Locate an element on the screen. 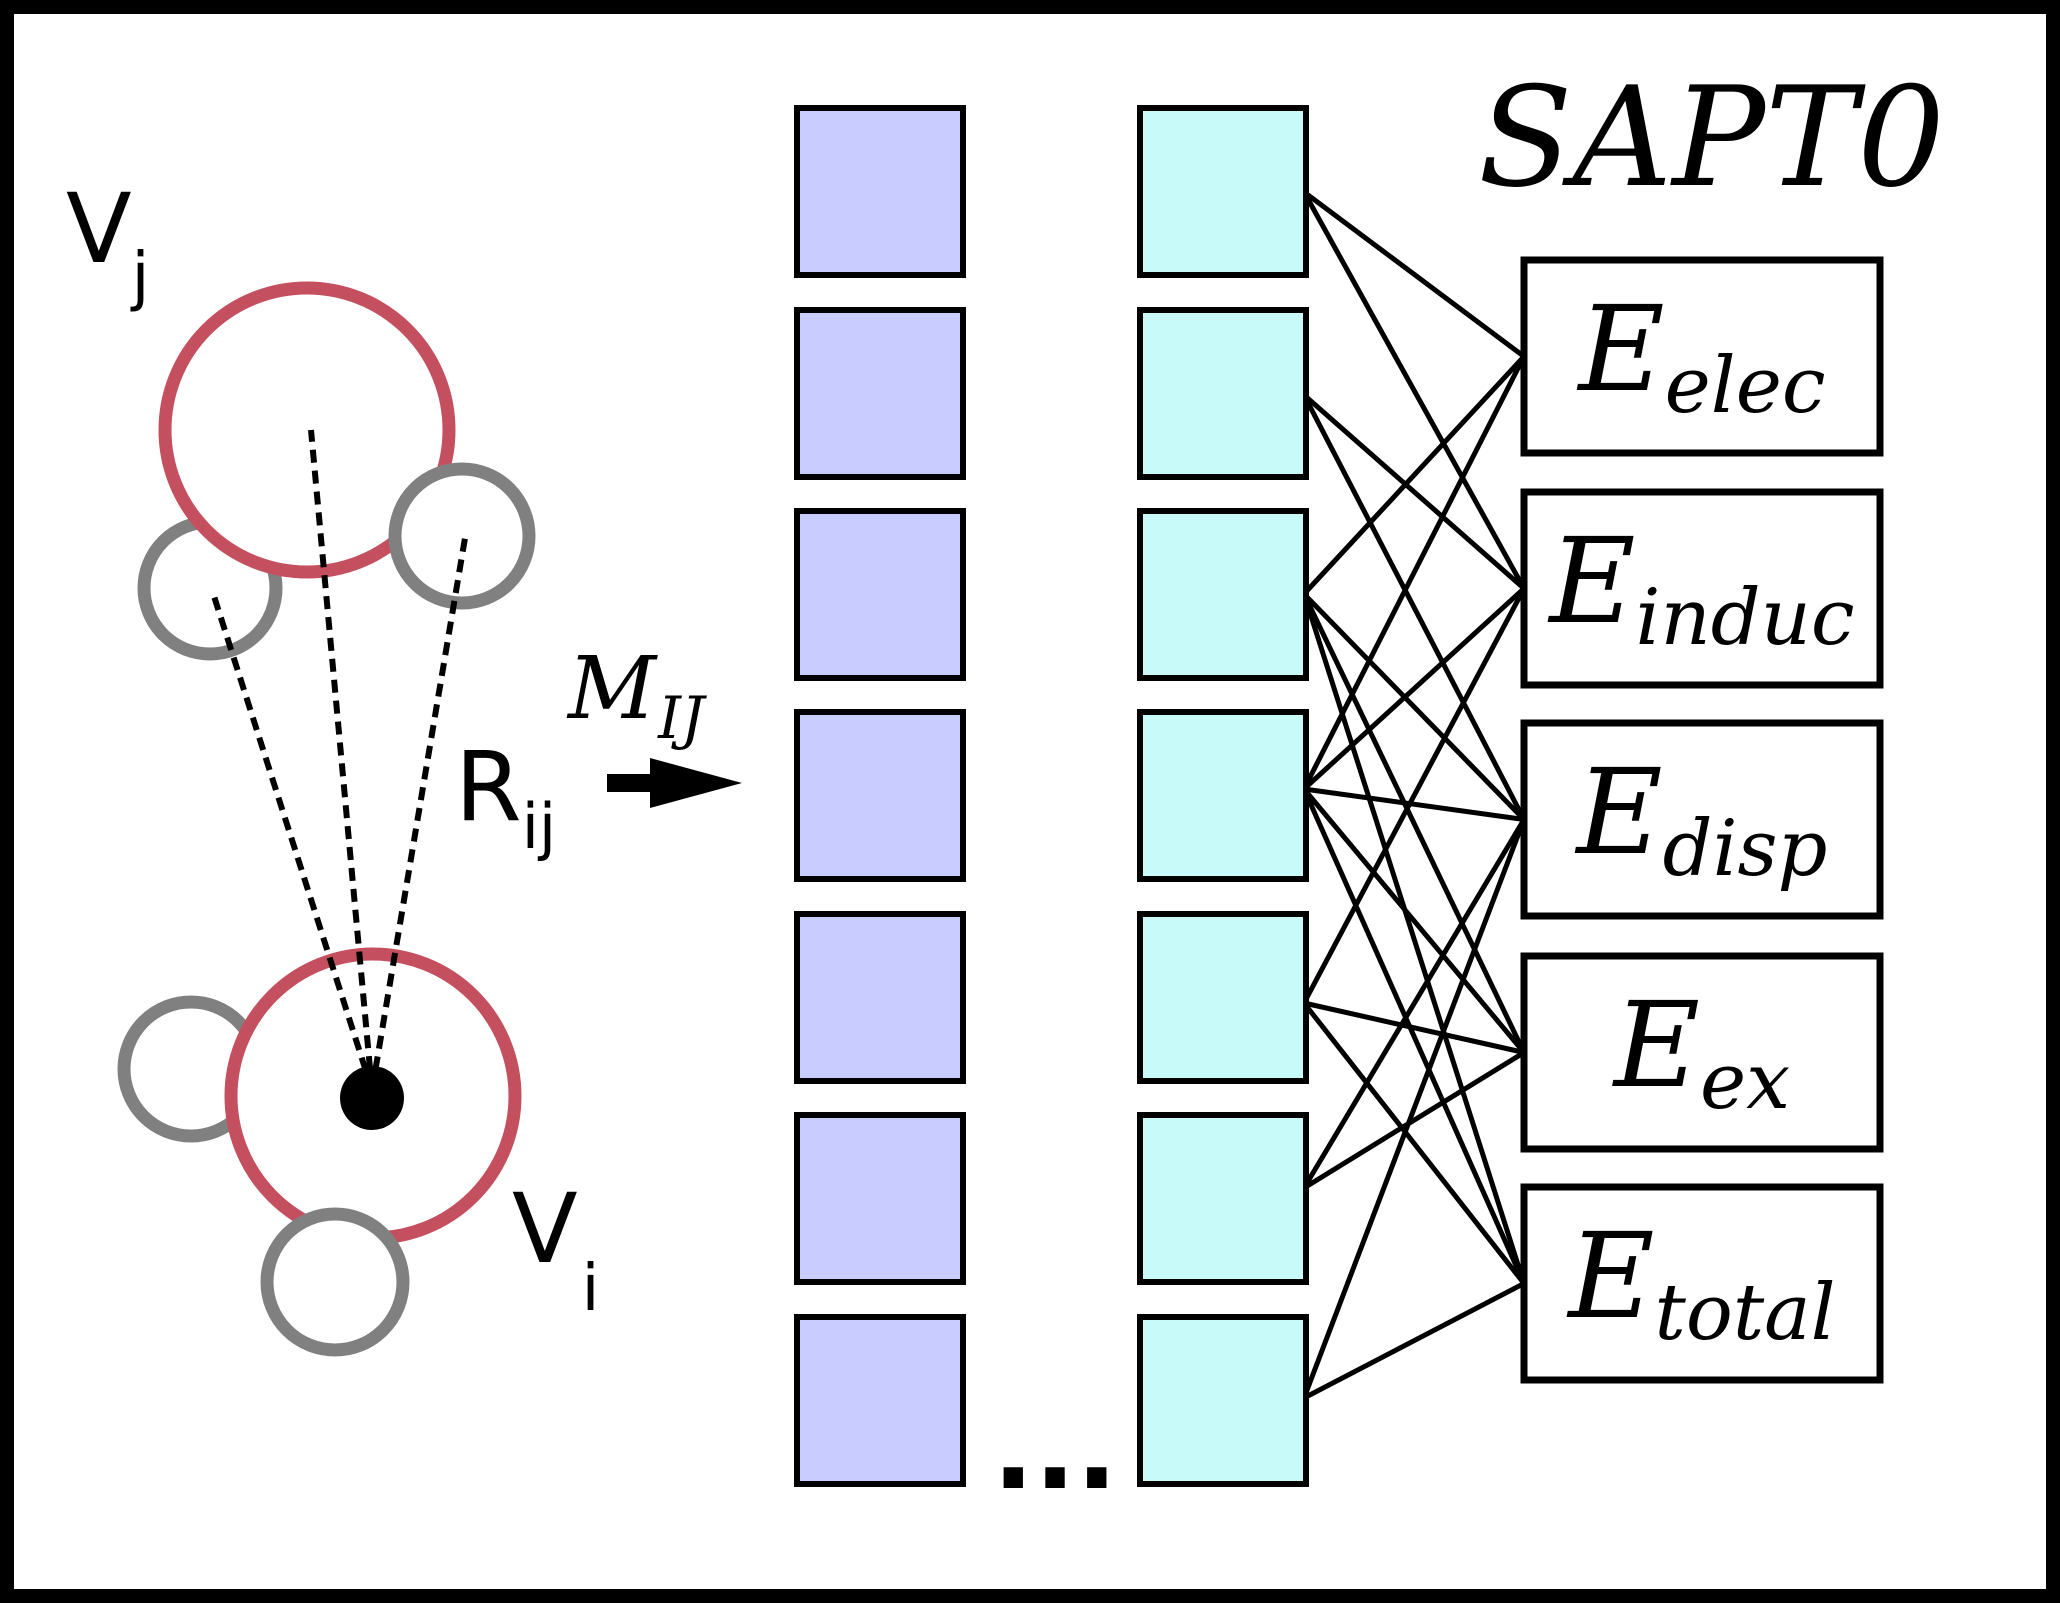 The width and height of the screenshot is (2060, 1603). vj-label: Vj is located at coordinates (107, 243).